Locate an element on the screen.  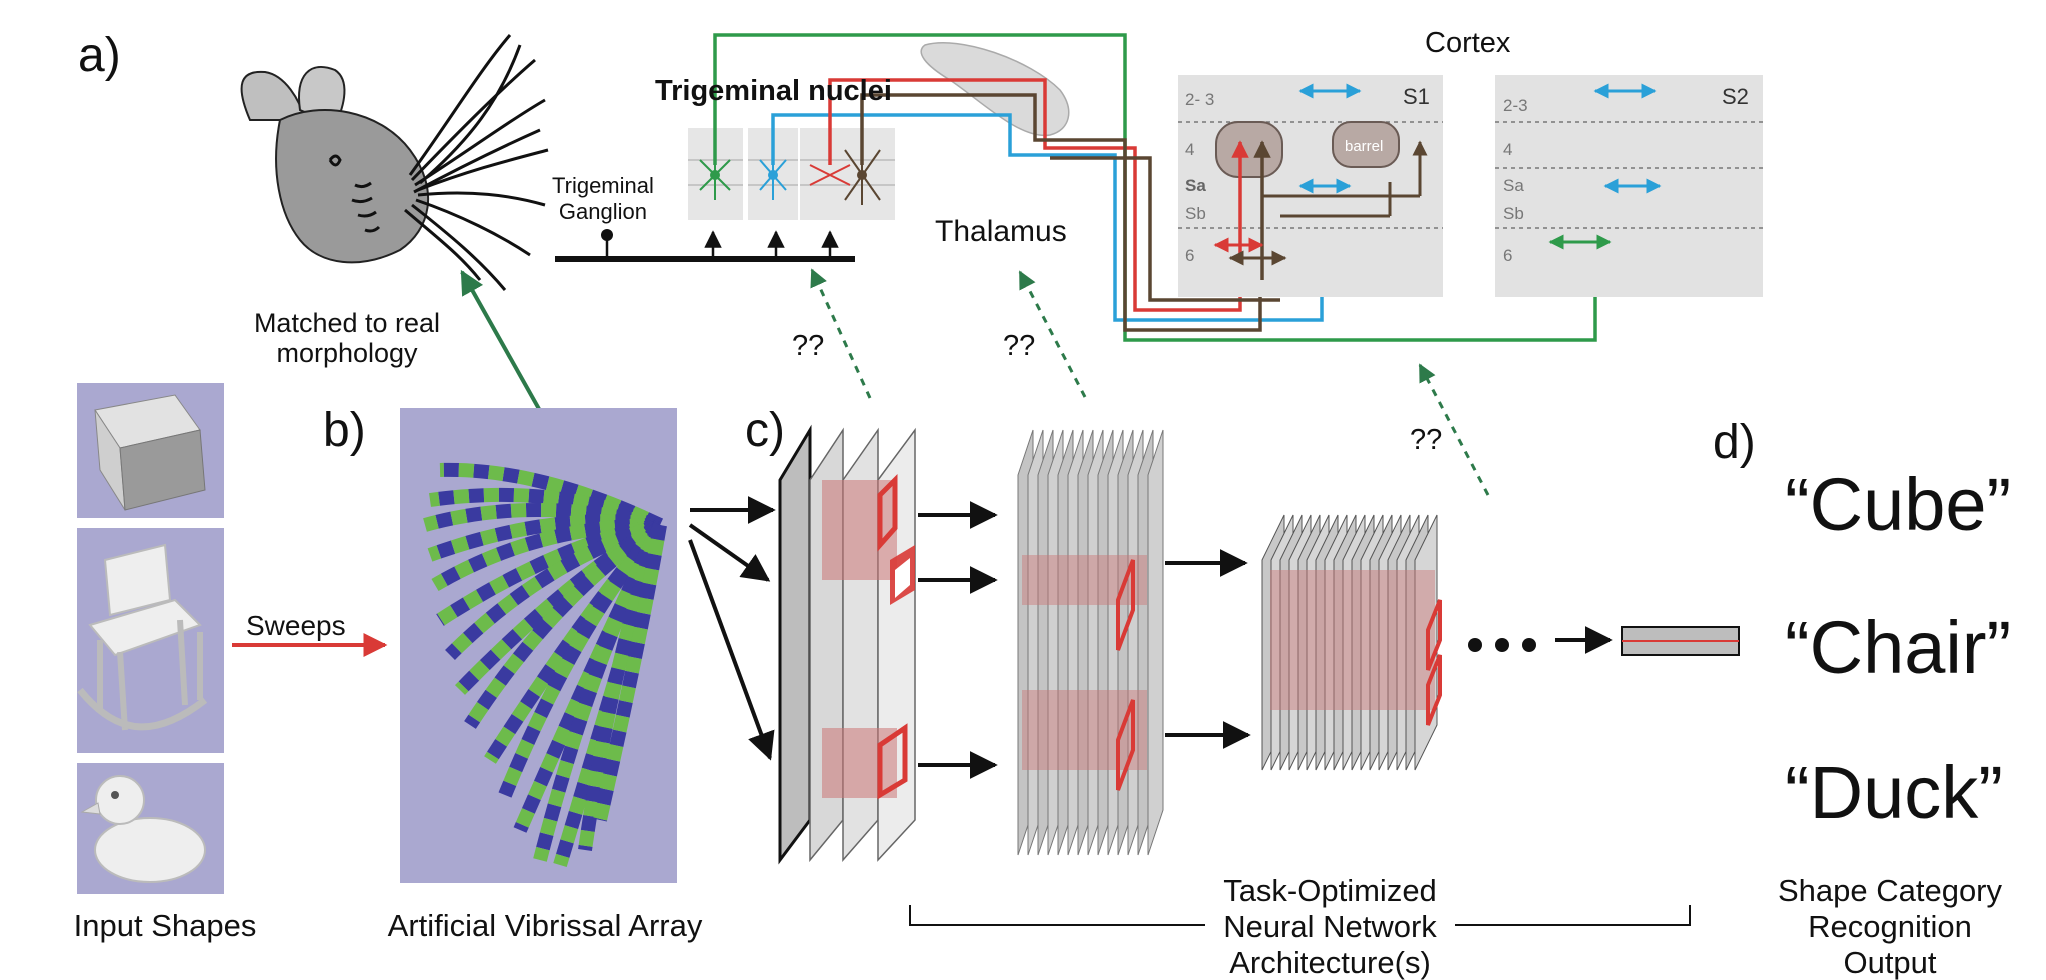
panel-label-a: a) is located at coordinates (99, 55).